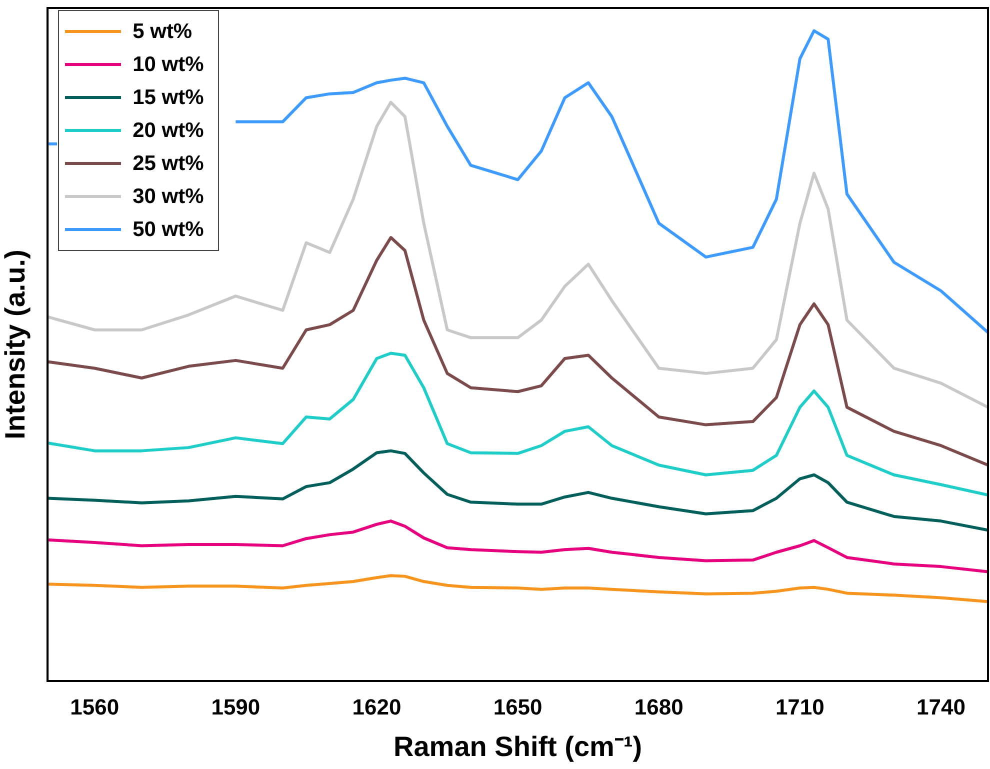 The image size is (990, 769). What do you see at coordinates (168, 64) in the screenshot?
I see `legend-label: 10 wt%` at bounding box center [168, 64].